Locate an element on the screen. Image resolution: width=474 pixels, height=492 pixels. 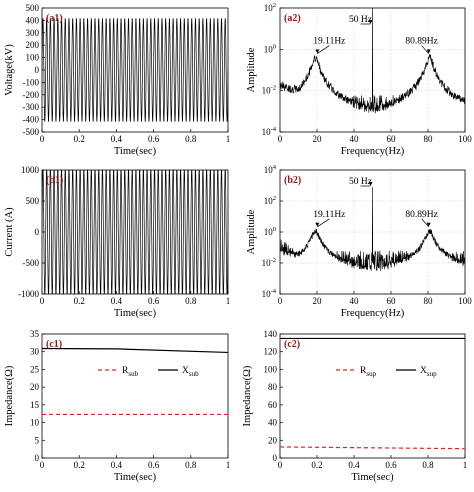
y-tick-label: 1000 is located at coordinates (30, 170).